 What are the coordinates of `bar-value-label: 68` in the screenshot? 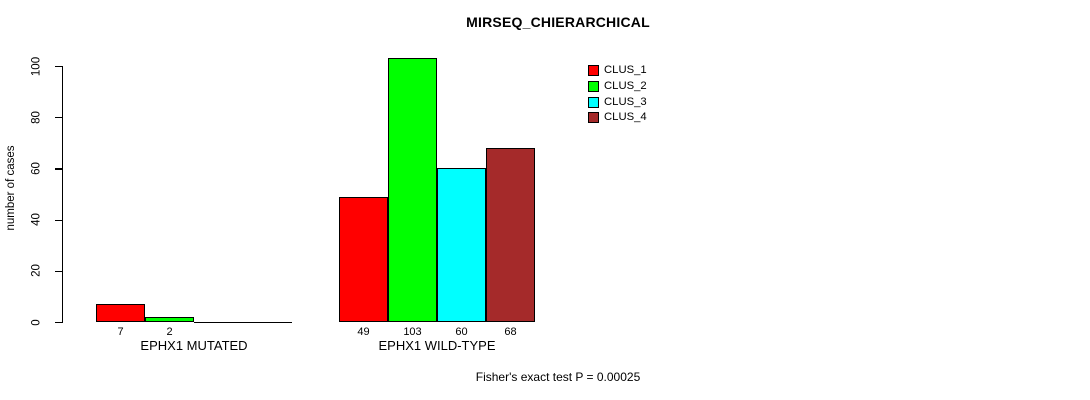 It's located at (510, 332).